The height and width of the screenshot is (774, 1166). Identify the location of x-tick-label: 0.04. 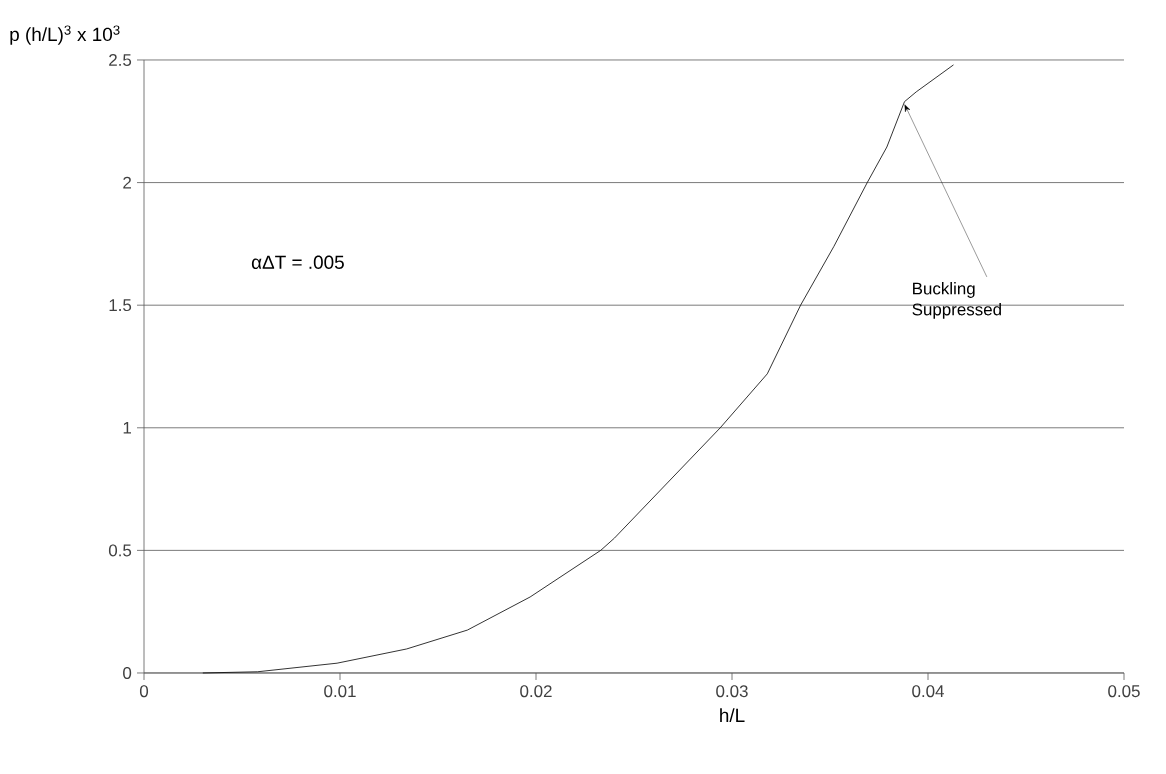
(928, 691).